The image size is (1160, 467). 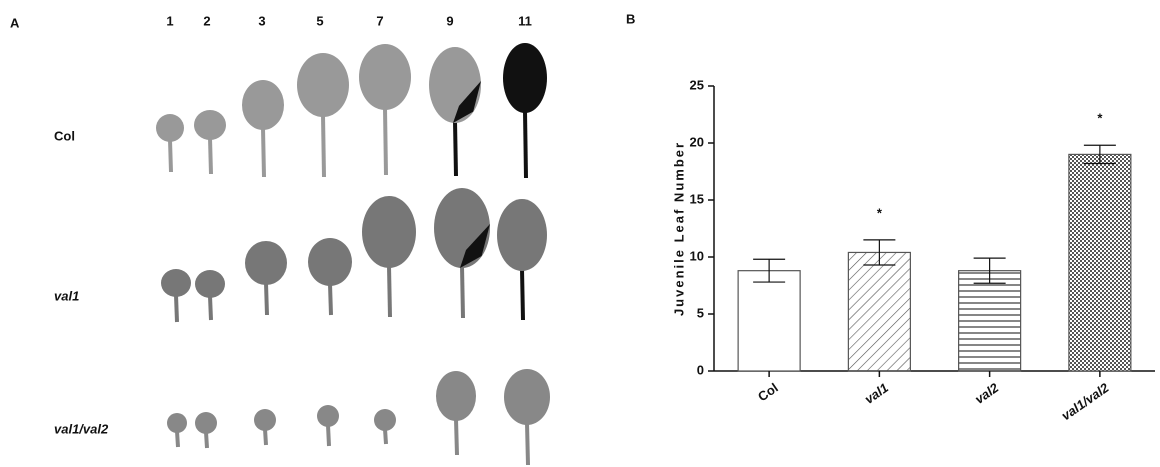 What do you see at coordinates (169, 20) in the screenshot?
I see `leaf-number: 1` at bounding box center [169, 20].